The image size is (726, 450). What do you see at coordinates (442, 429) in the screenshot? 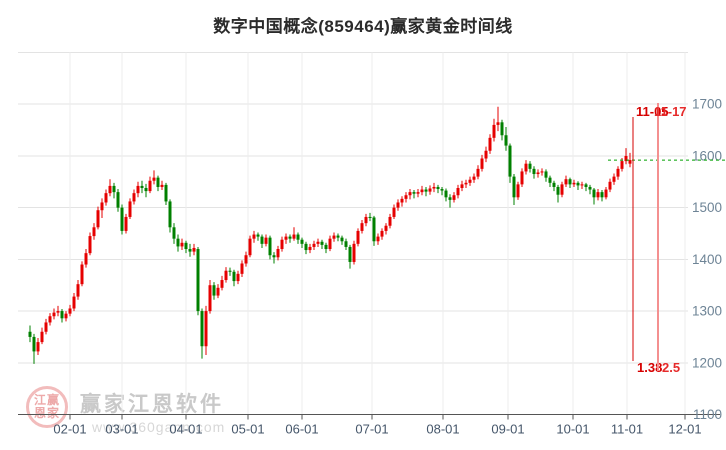
I see `x-axis-label: 08-01` at bounding box center [442, 429].